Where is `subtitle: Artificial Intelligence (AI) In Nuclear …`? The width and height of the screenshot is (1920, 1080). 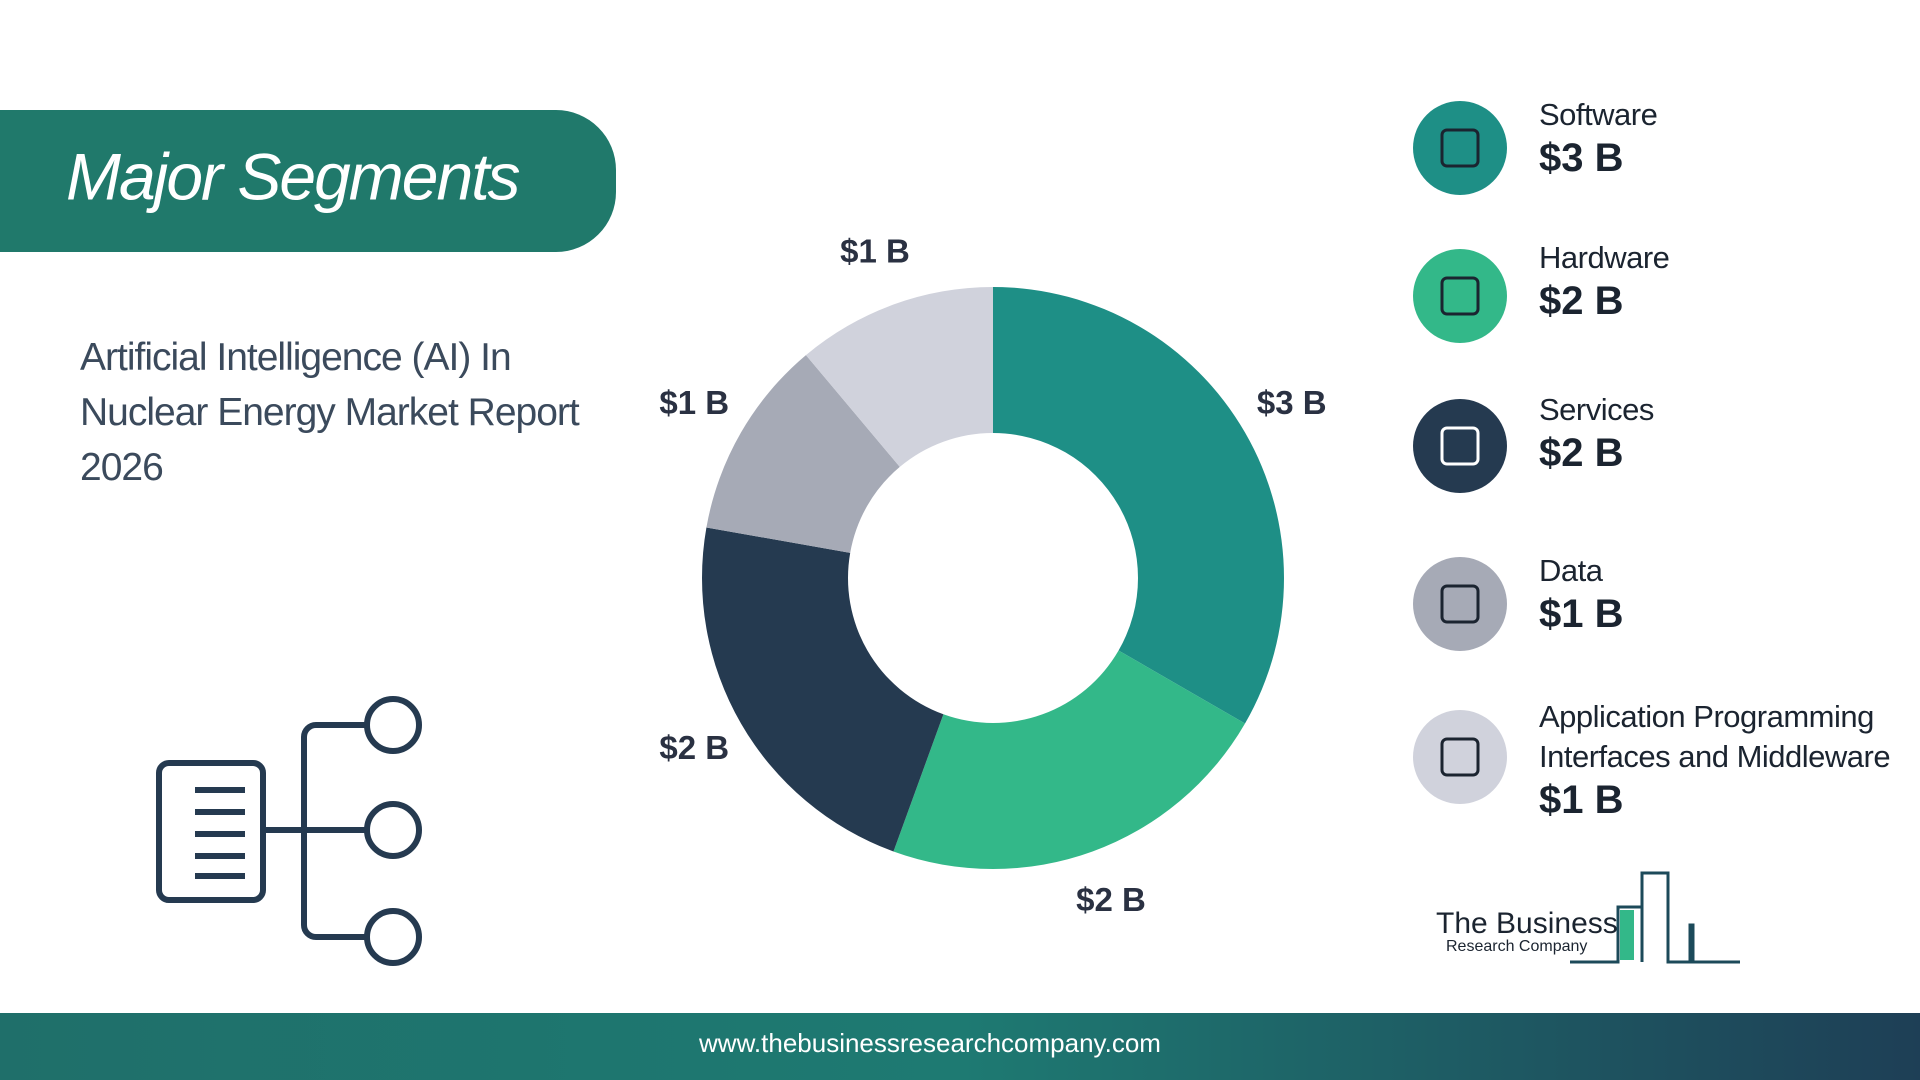 subtitle: Artificial Intelligence (AI) In Nuclear … is located at coordinates (330, 412).